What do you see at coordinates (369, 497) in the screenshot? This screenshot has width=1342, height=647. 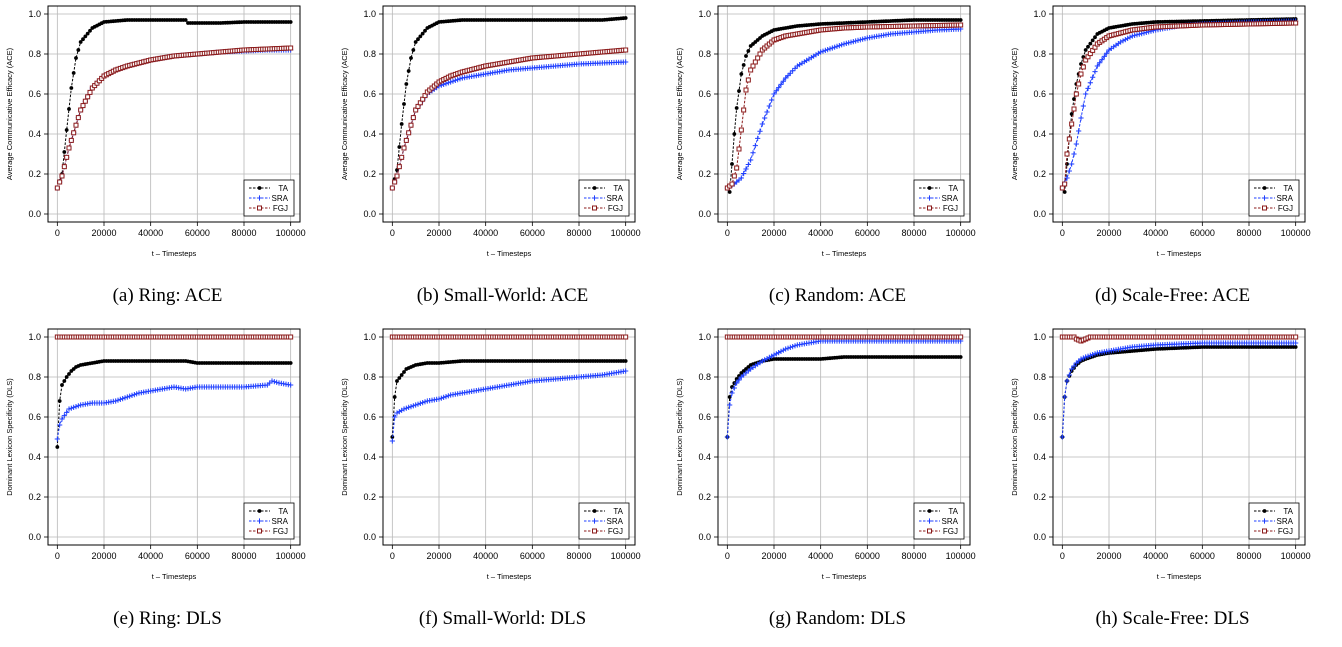 I see `y-tick-label: 0.2` at bounding box center [369, 497].